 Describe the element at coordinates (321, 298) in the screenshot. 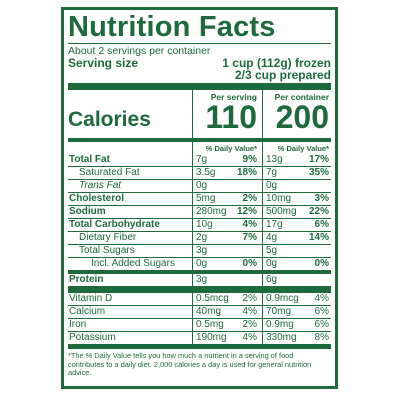

I see `dv-per-container: 4%` at that location.